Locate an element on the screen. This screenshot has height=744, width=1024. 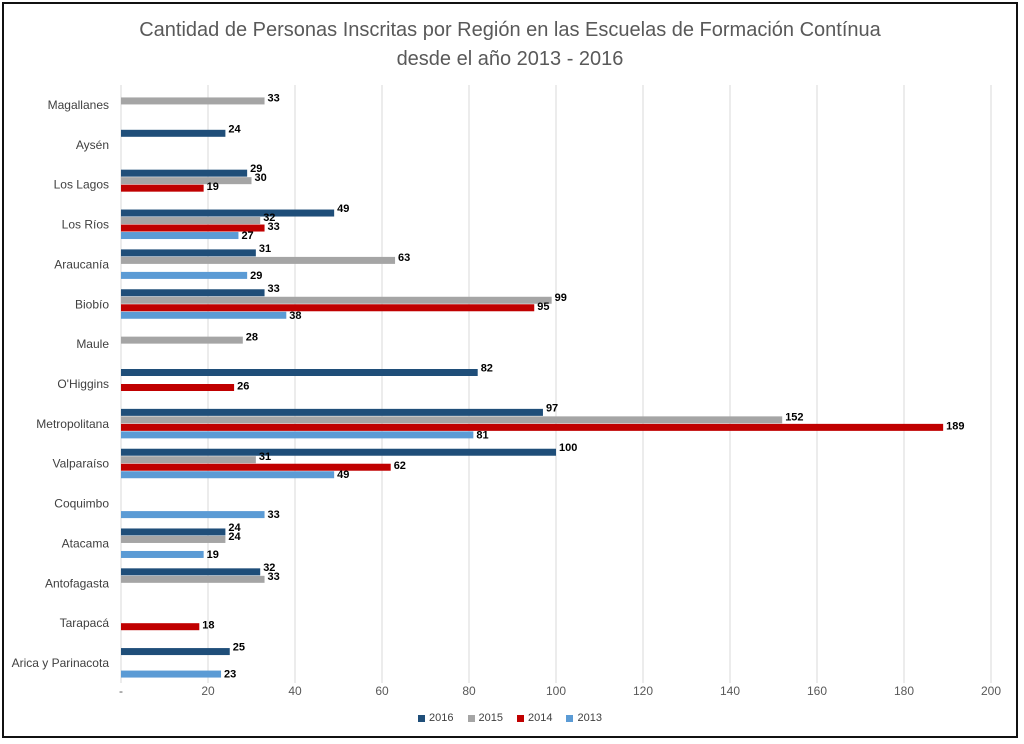
data-label: 31 is located at coordinates (265, 249).